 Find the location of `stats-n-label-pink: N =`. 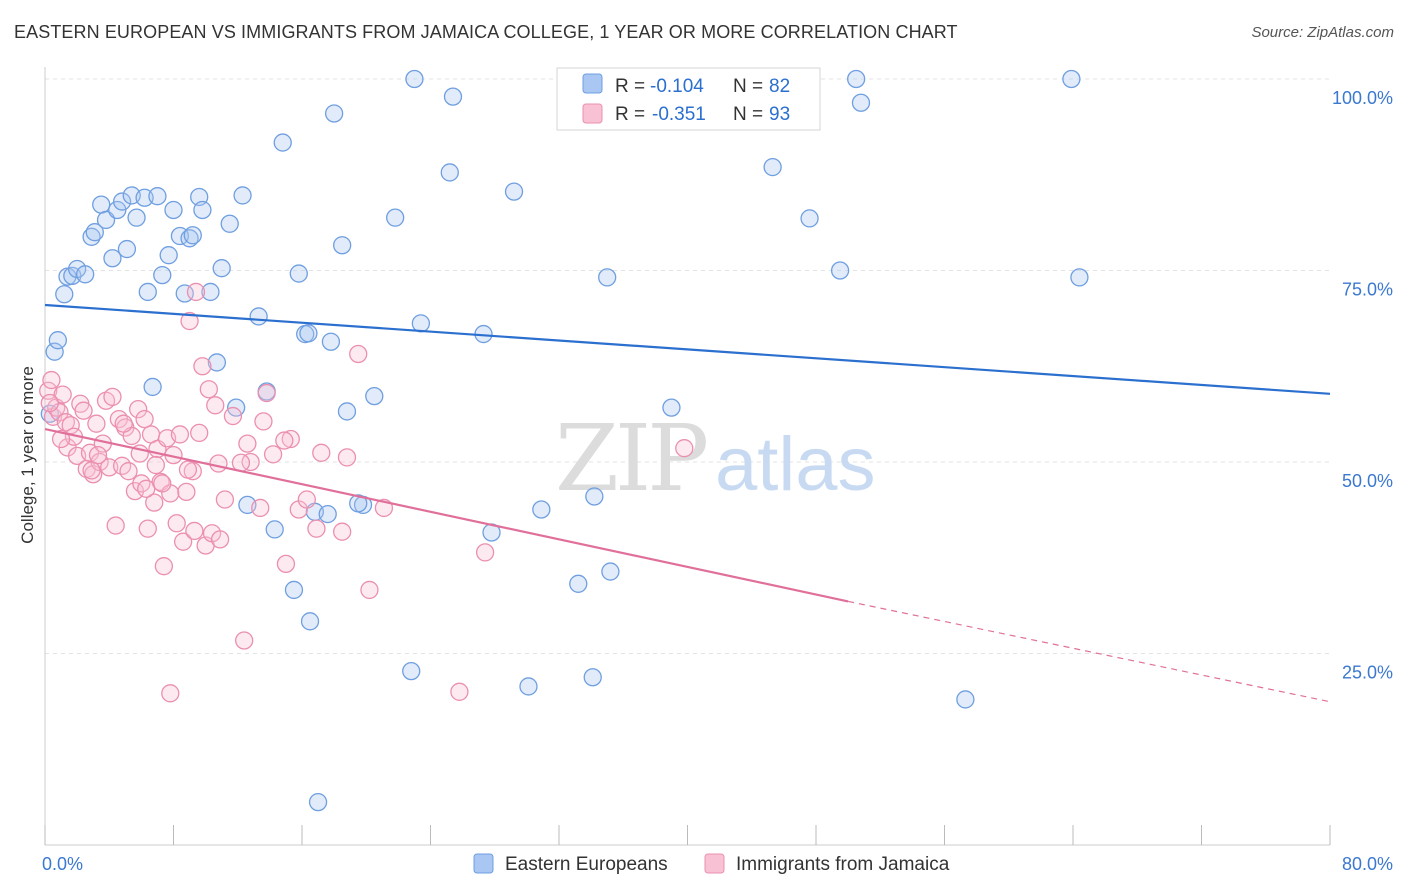

stats-n-label-pink: N = is located at coordinates (748, 114).